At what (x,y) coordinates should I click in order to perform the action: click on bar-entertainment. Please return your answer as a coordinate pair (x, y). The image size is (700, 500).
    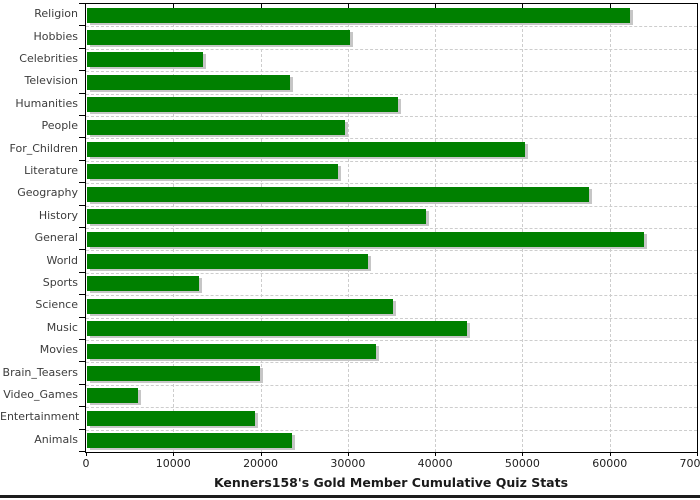
    Looking at the image, I should click on (171, 418).